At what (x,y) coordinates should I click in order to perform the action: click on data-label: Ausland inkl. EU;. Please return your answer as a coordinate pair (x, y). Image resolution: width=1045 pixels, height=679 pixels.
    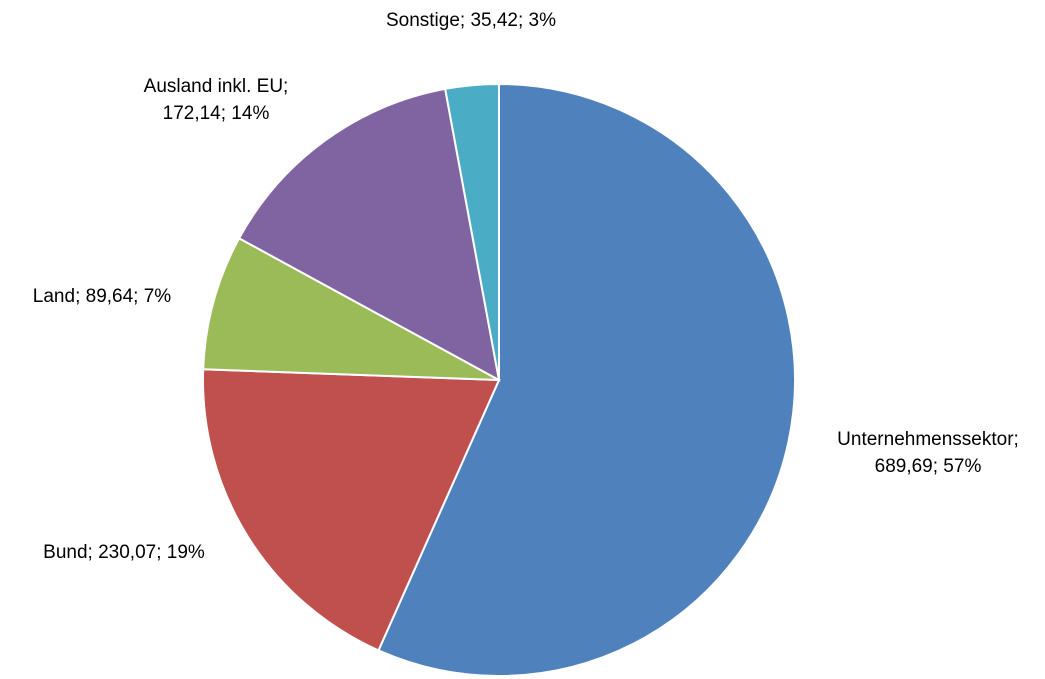
    Looking at the image, I should click on (216, 86).